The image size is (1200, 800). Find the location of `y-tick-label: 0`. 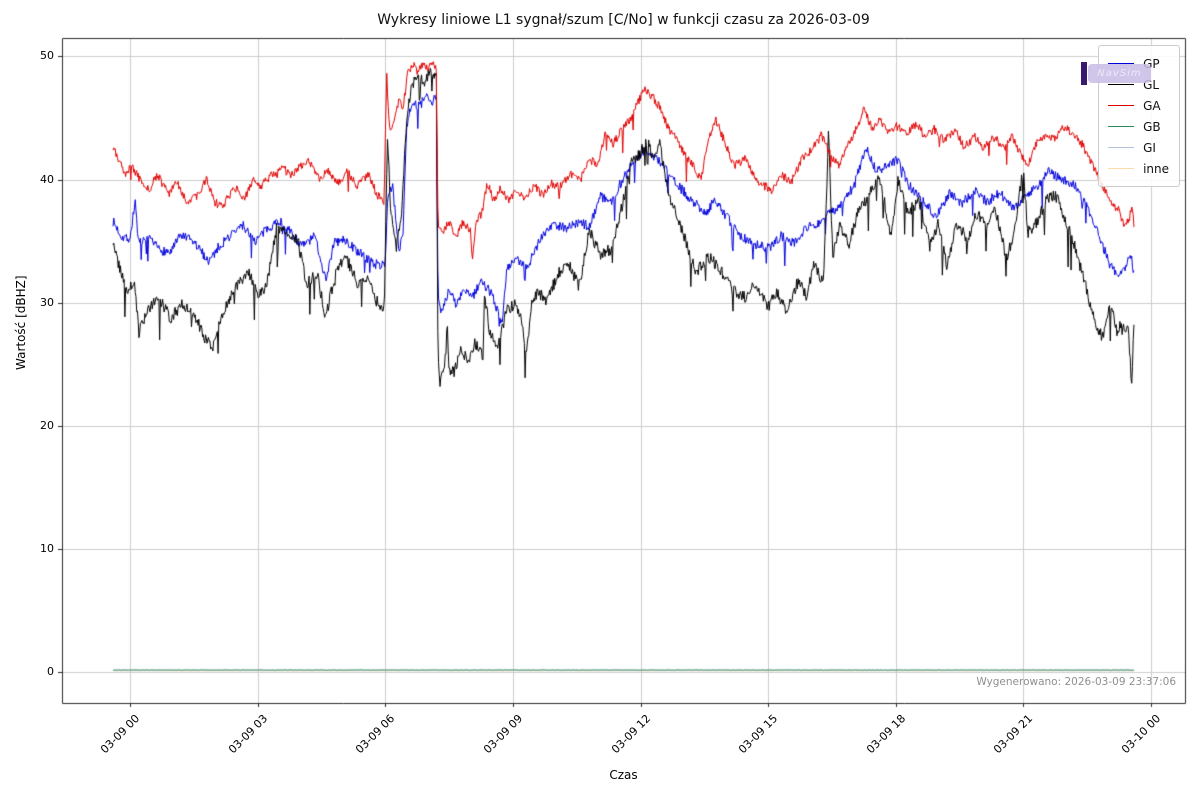

y-tick-label: 0 is located at coordinates (50, 672).